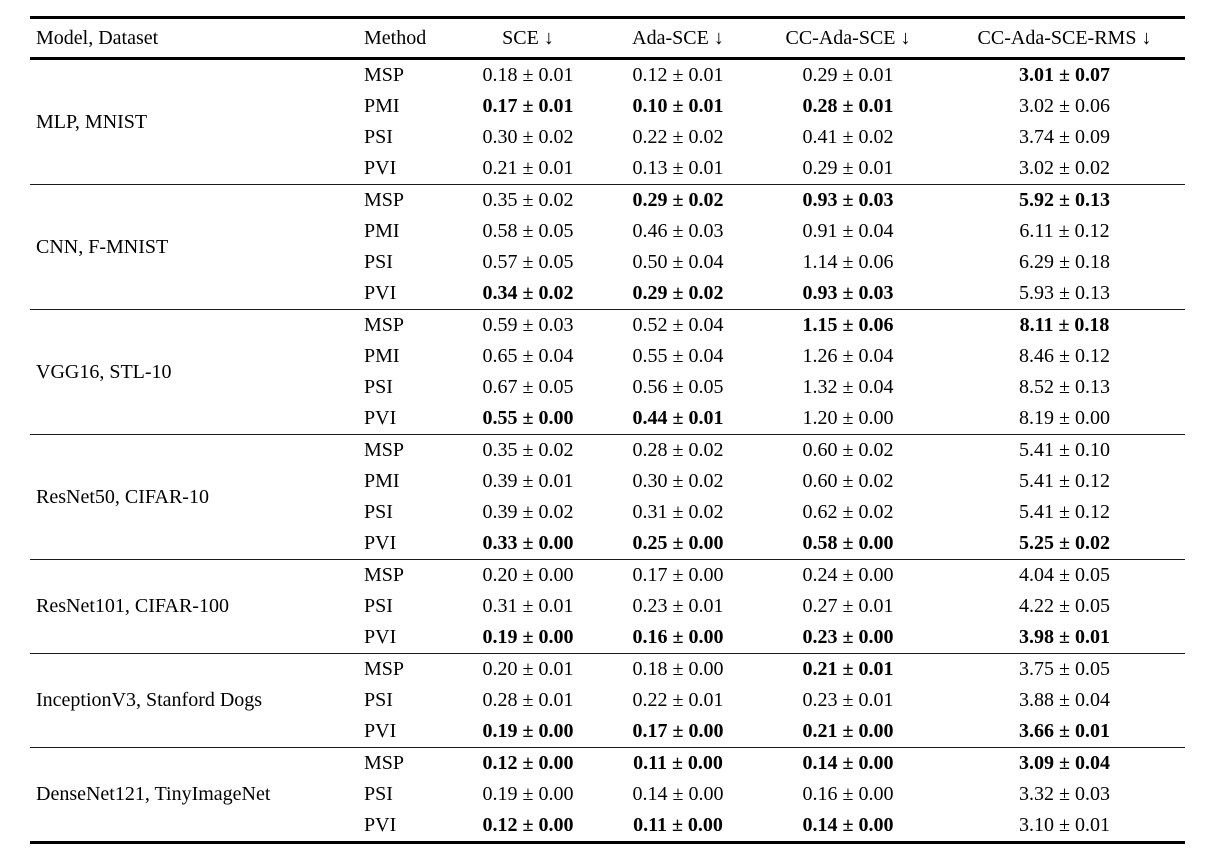 The image size is (1209, 848). I want to click on model-dataset-cell: MLP, MNIST, so click(92, 121).